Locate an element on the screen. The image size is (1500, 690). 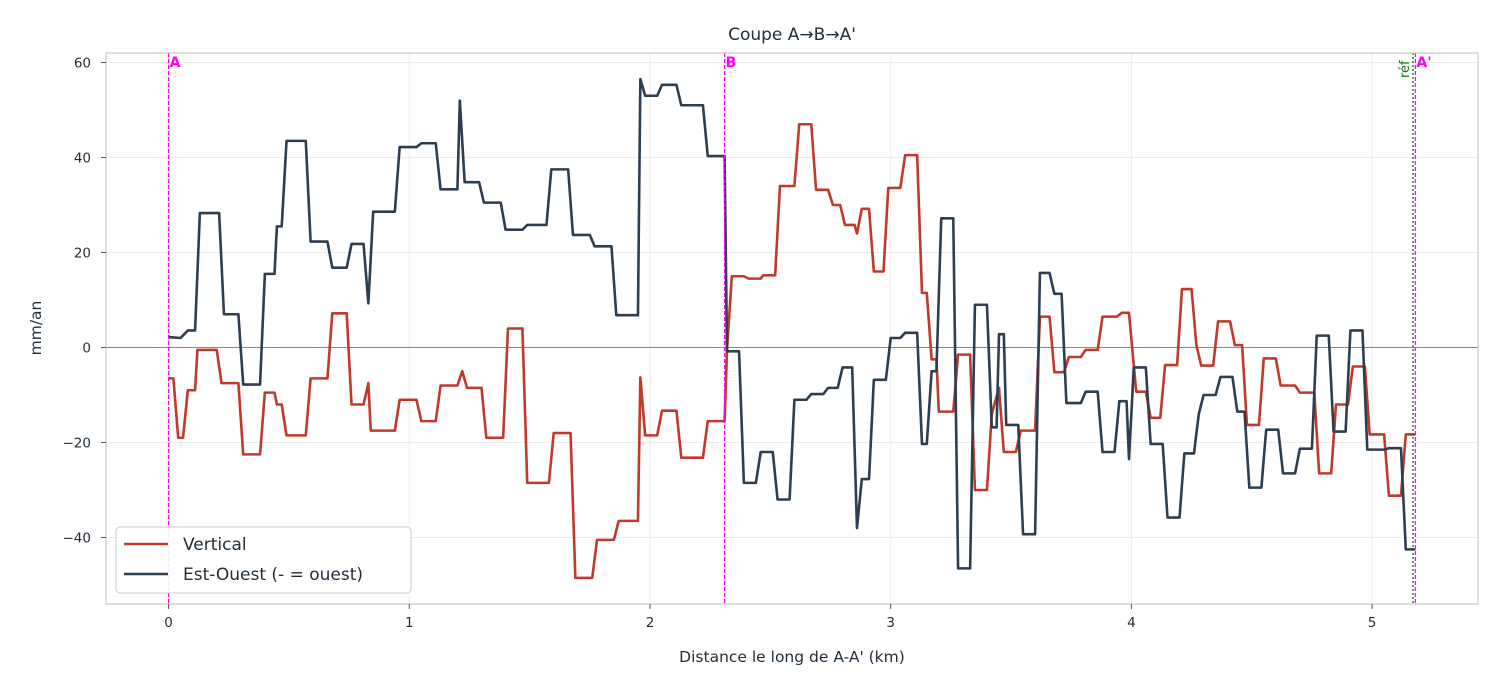
x-tick-label: 3 is located at coordinates (890, 623).